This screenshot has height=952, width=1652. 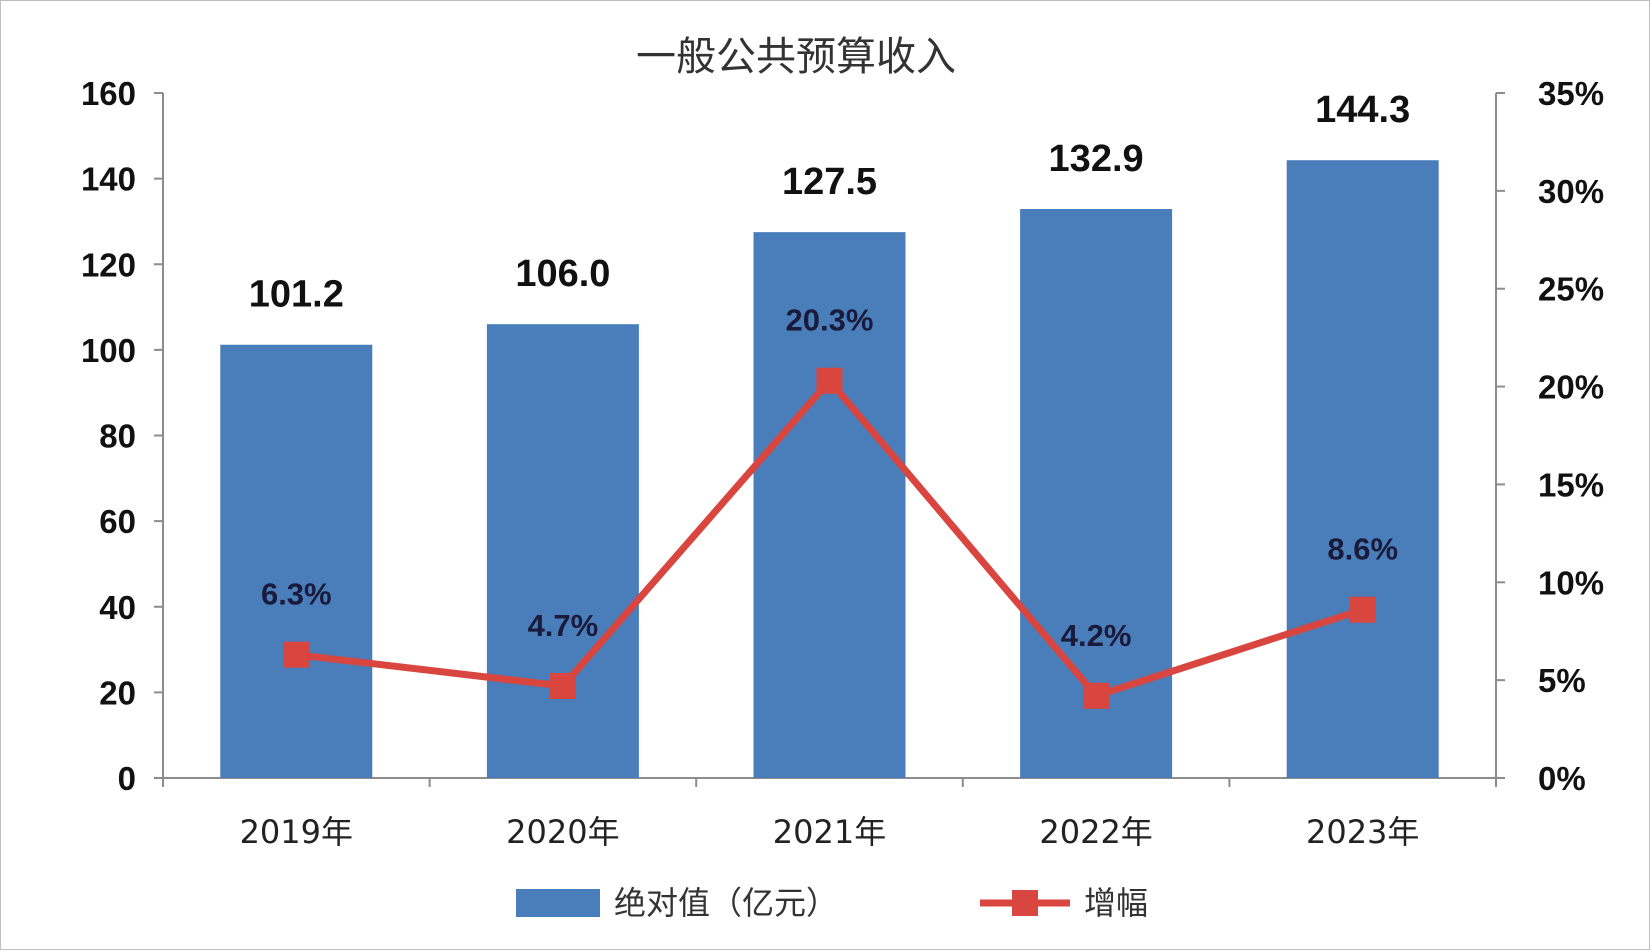 What do you see at coordinates (296, 295) in the screenshot?
I see `bar-value-label: 101.2` at bounding box center [296, 295].